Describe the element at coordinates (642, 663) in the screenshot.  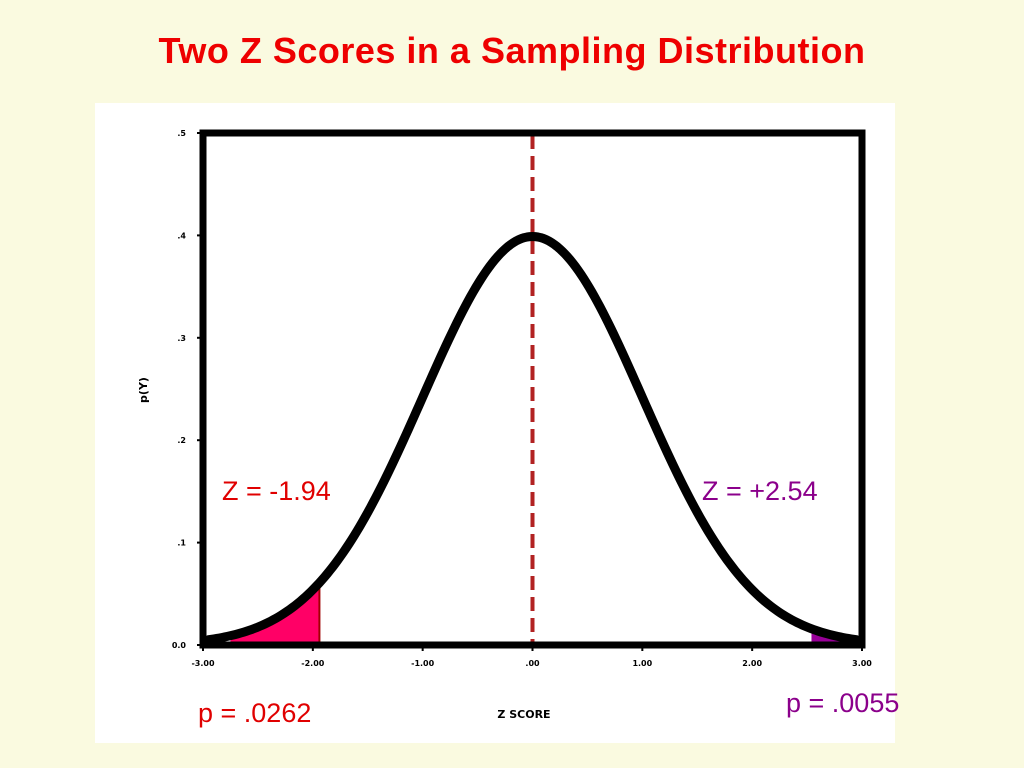
I see `x-tick-label: 1.00` at that location.